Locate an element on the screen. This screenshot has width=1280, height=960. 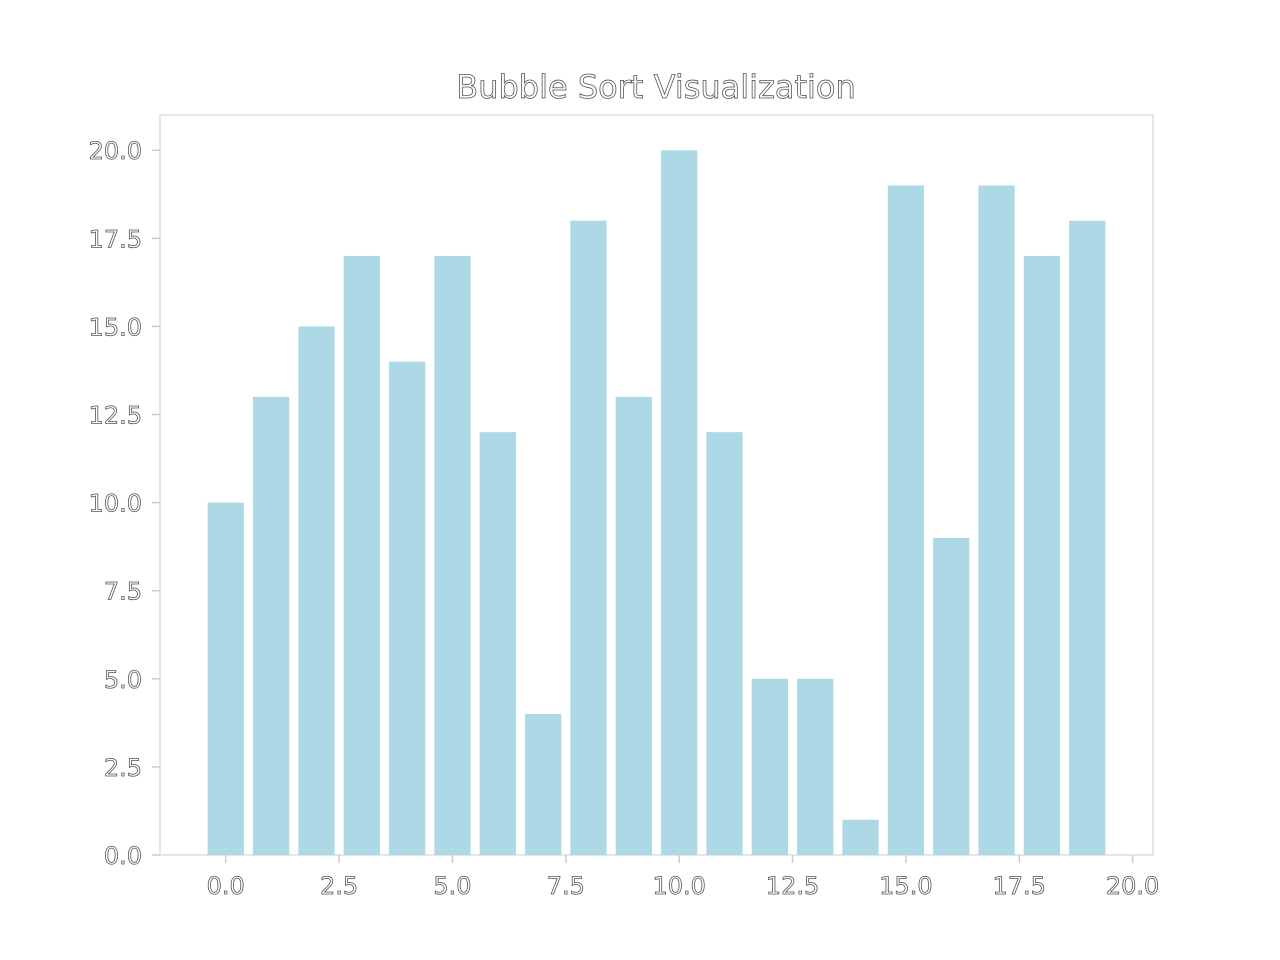
x-tick-label: 0.0 is located at coordinates (226, 886).